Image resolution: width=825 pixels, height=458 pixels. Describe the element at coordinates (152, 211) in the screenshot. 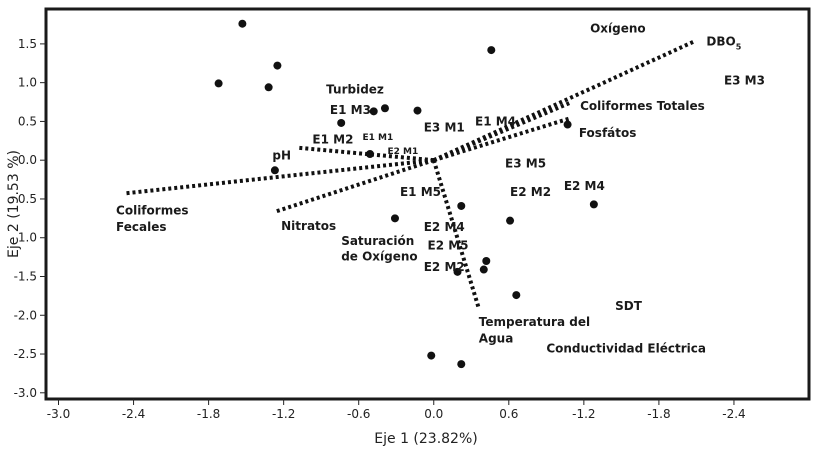

I see `annotation-label: Coliformes` at that location.